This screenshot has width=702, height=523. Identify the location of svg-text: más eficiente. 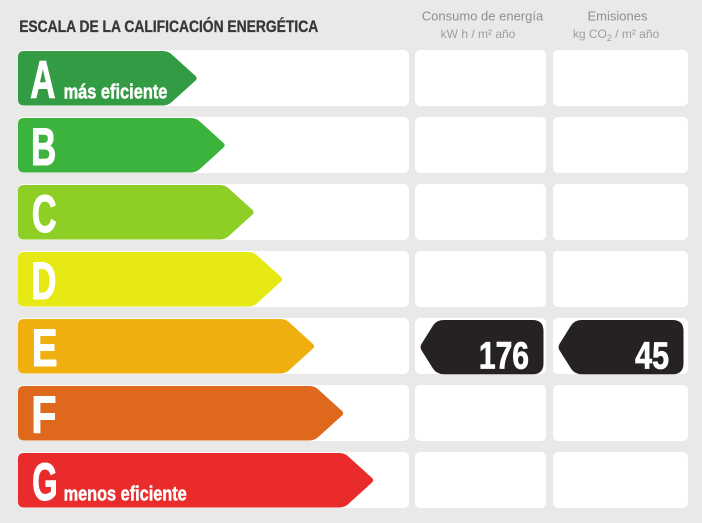
(116, 91).